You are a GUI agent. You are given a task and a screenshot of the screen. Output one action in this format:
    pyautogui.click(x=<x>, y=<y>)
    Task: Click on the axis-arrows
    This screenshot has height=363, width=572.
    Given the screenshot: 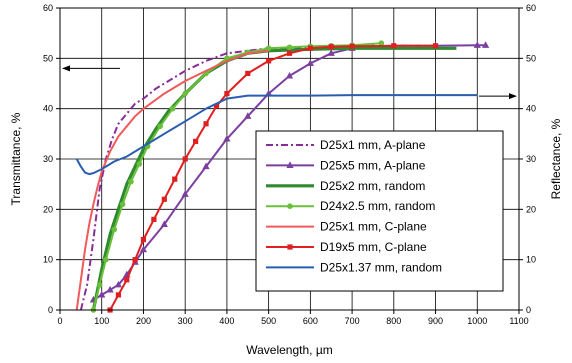 What is the action you would take?
    pyautogui.click(x=289, y=82)
    